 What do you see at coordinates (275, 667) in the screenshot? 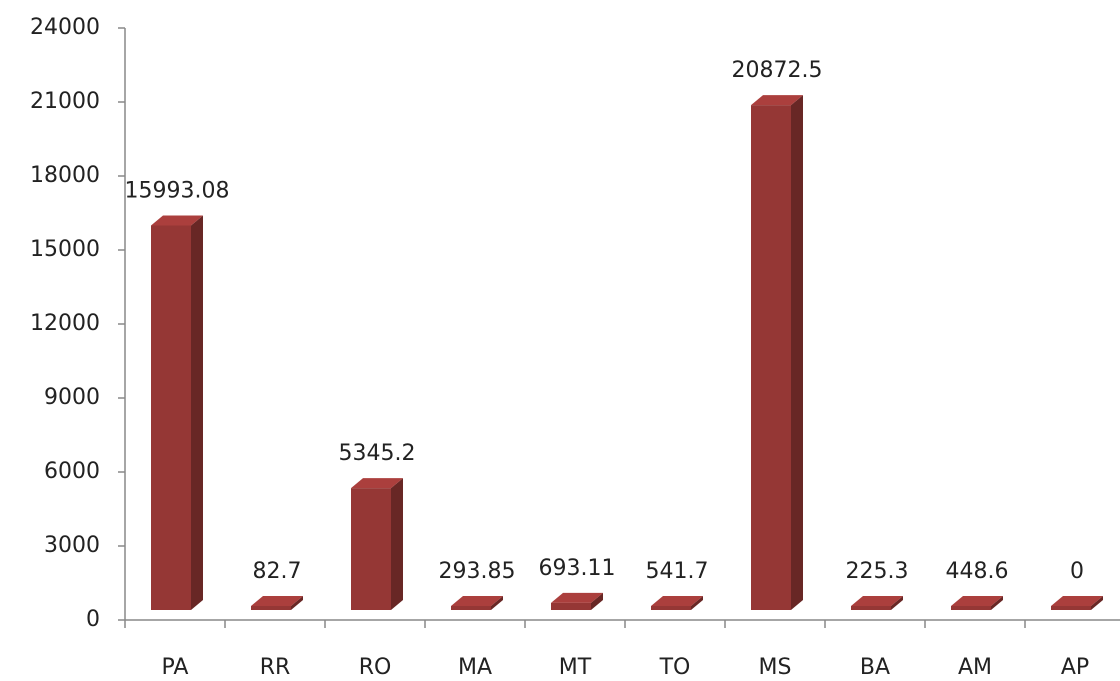
I see `x-tick-label: RR` at bounding box center [275, 667].